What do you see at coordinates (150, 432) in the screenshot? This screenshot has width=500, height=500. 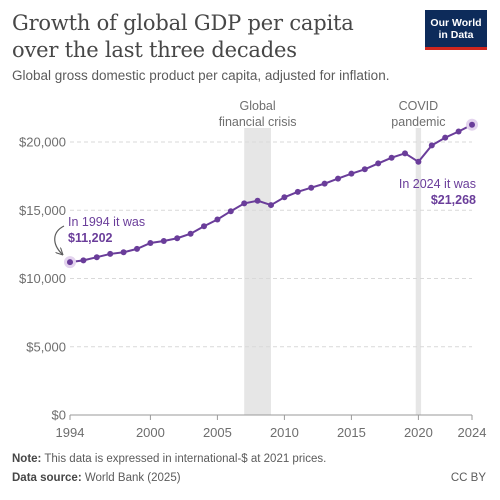 I see `x-tick-label-1: 2000` at bounding box center [150, 432].